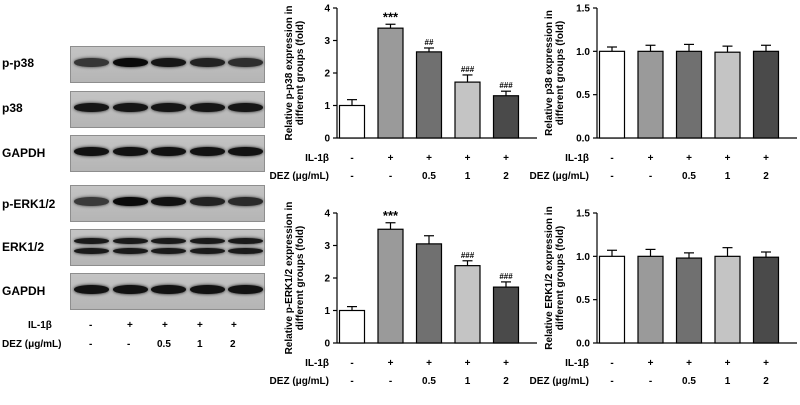 The height and width of the screenshot is (405, 800). Describe the element at coordinates (18, 63) in the screenshot. I see `blot-label-p-p38: p-p38` at that location.